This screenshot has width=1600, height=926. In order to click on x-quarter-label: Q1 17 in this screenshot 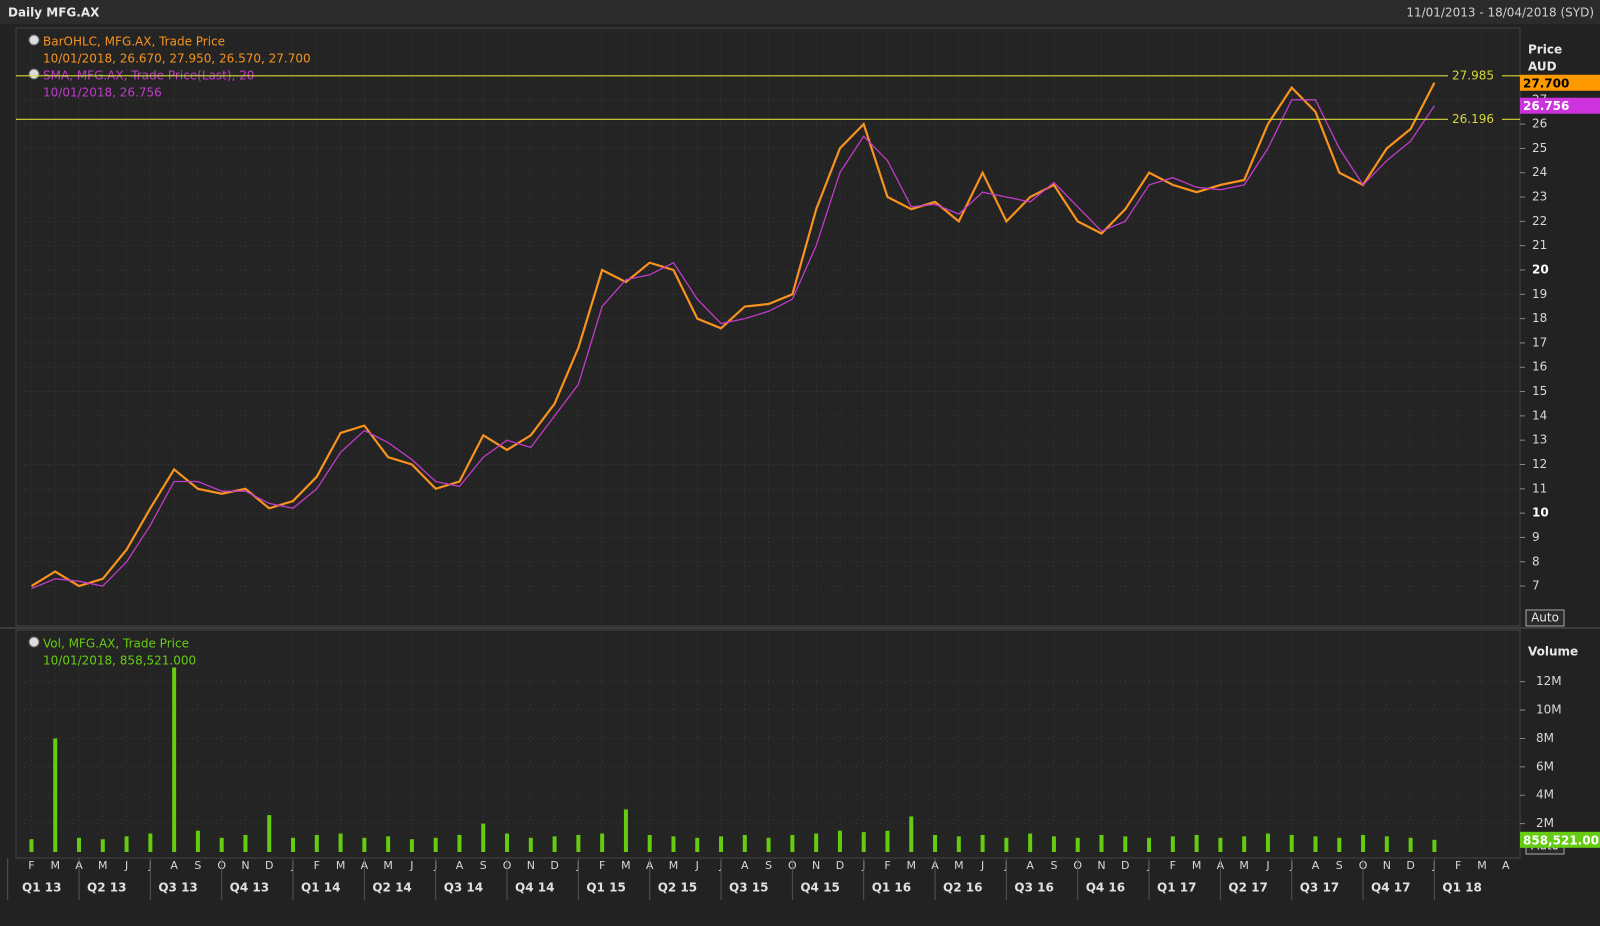, I will do `click(1176, 888)`.